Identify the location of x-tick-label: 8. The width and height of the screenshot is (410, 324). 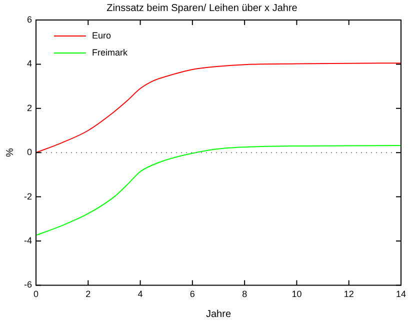
(245, 294).